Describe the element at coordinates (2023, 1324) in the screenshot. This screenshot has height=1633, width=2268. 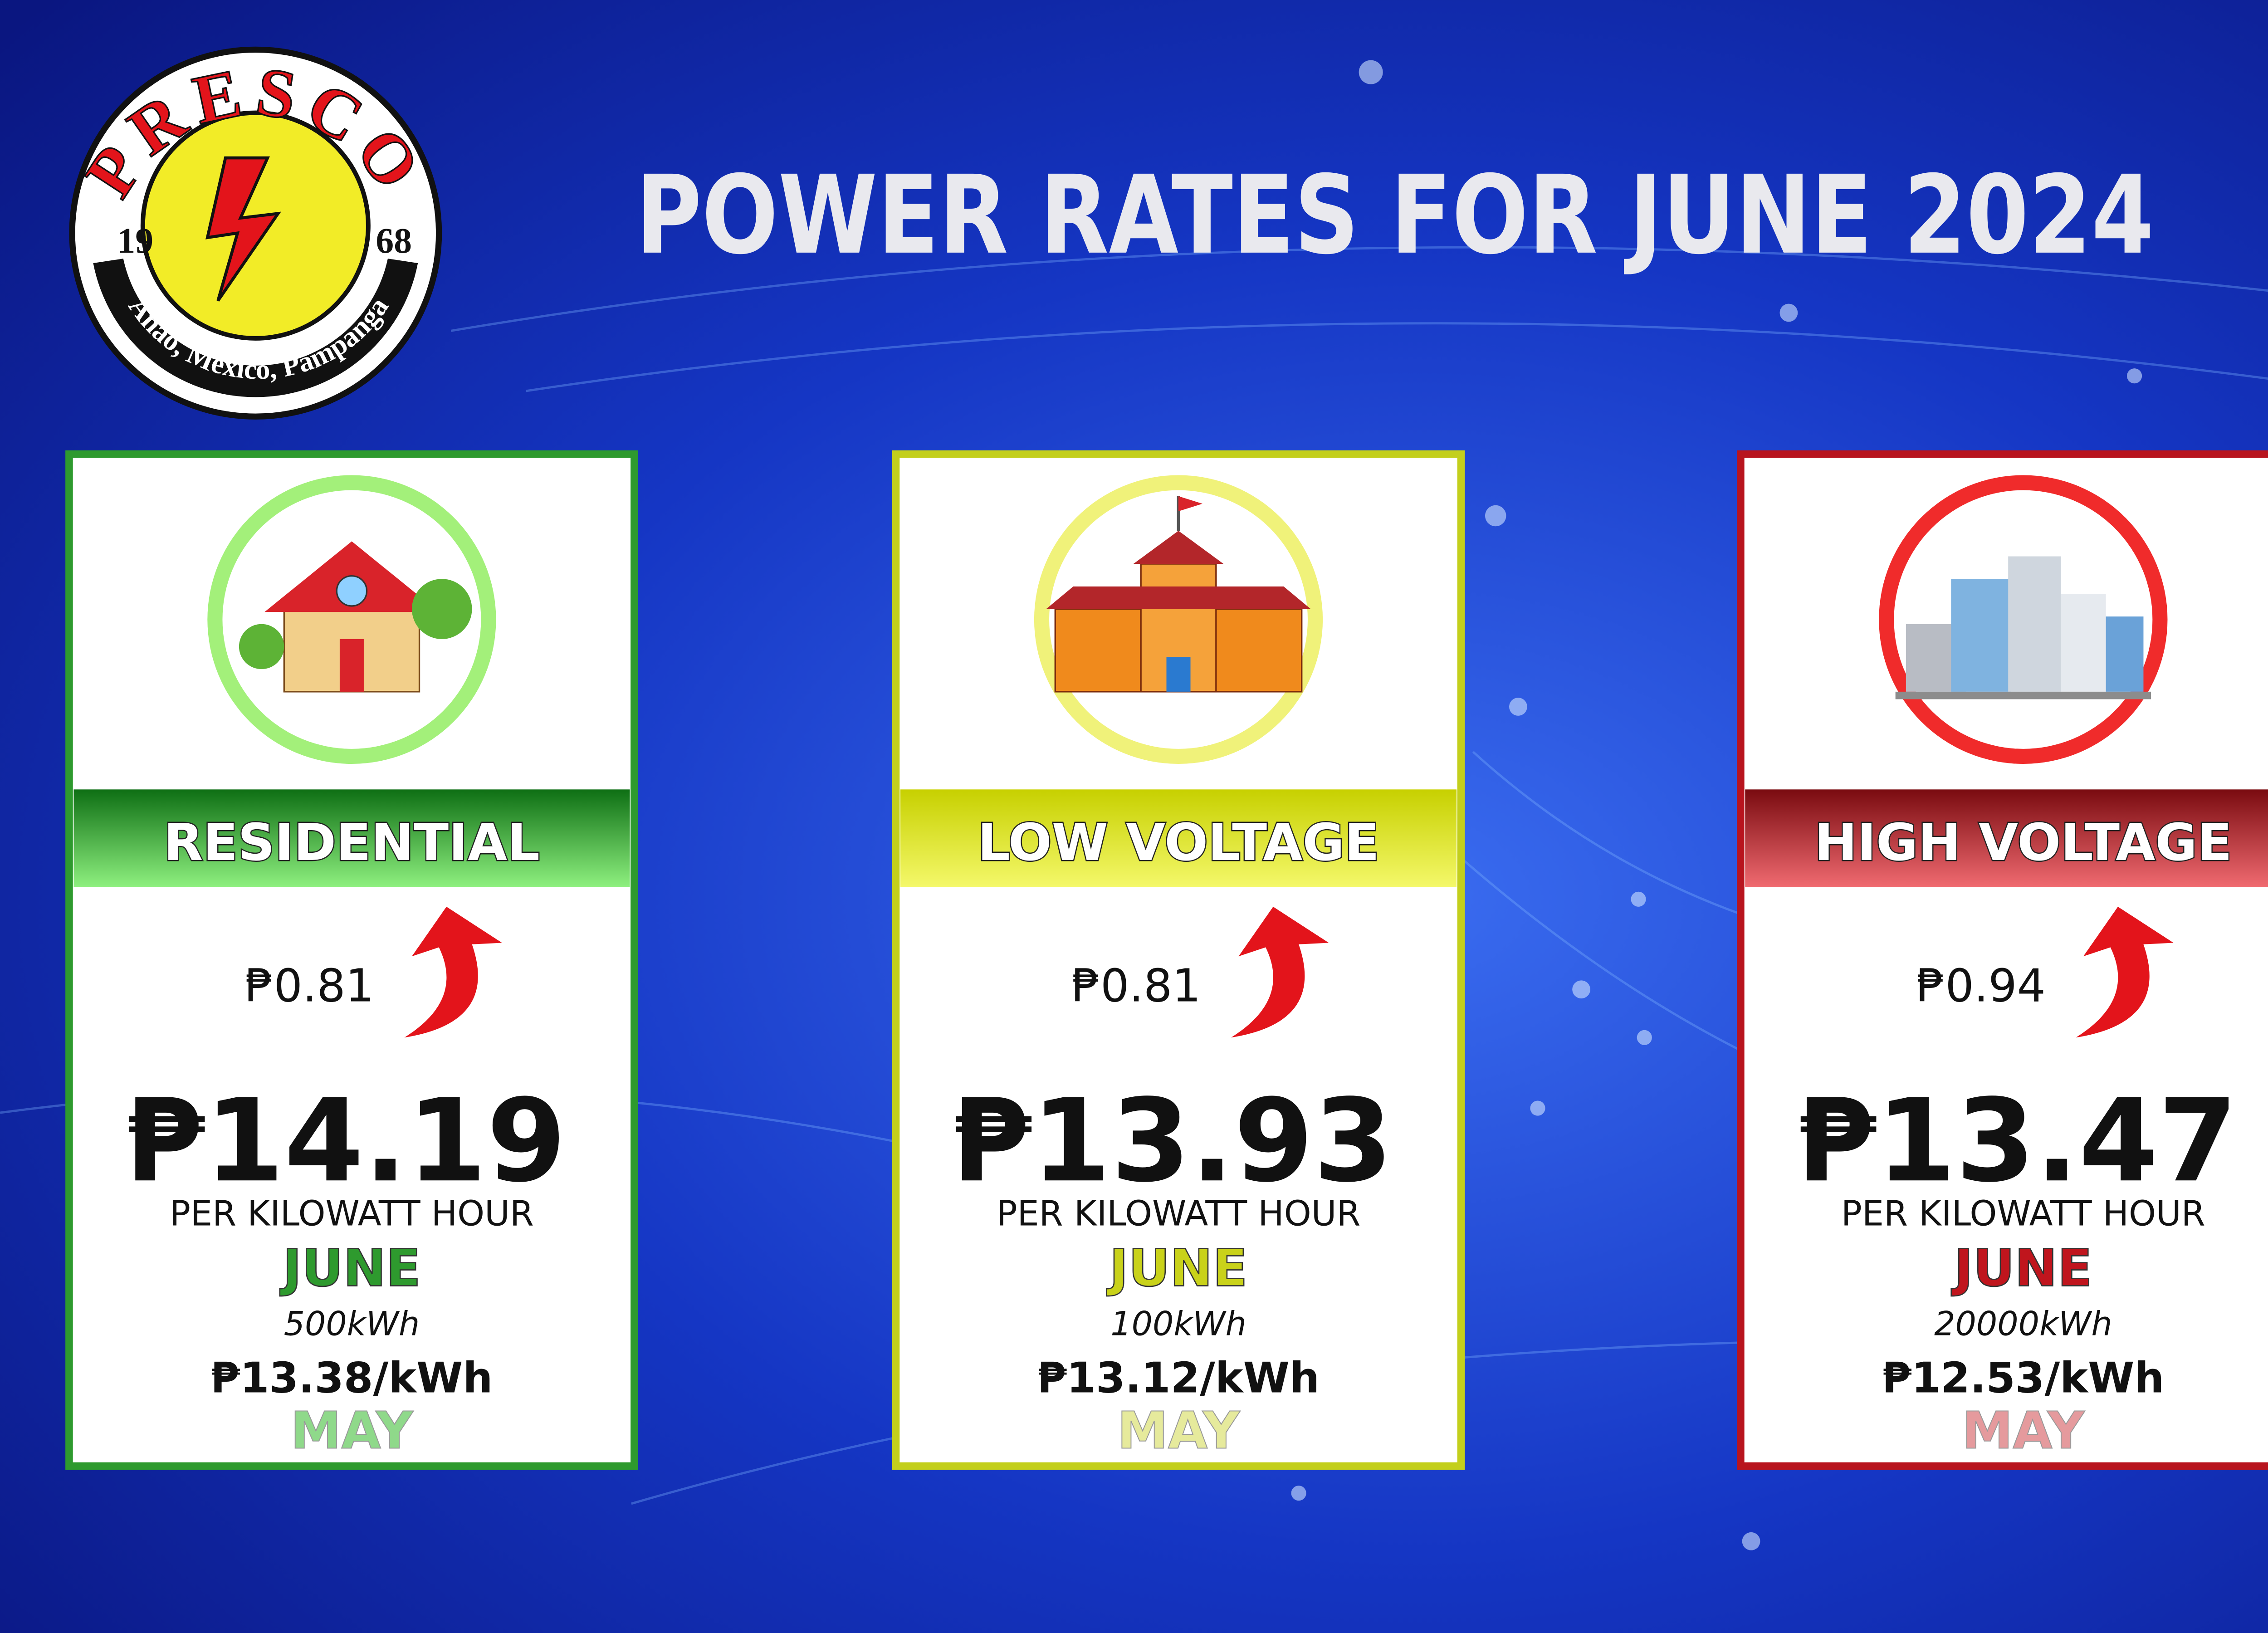
I see `consumption: 20000kWh` at that location.